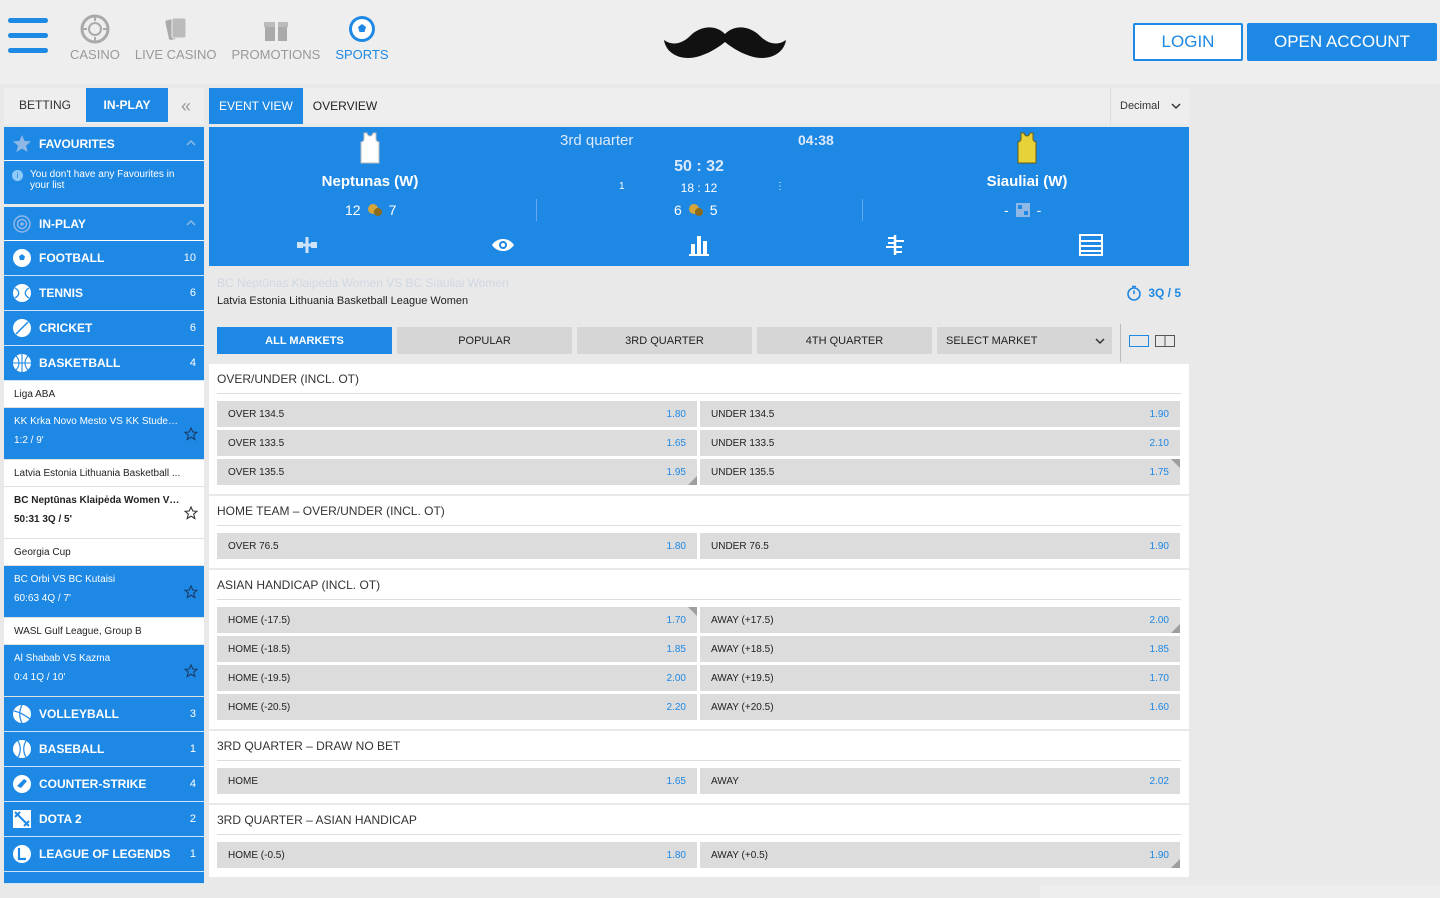  What do you see at coordinates (699, 245) in the screenshot?
I see `stats-bar-icon` at bounding box center [699, 245].